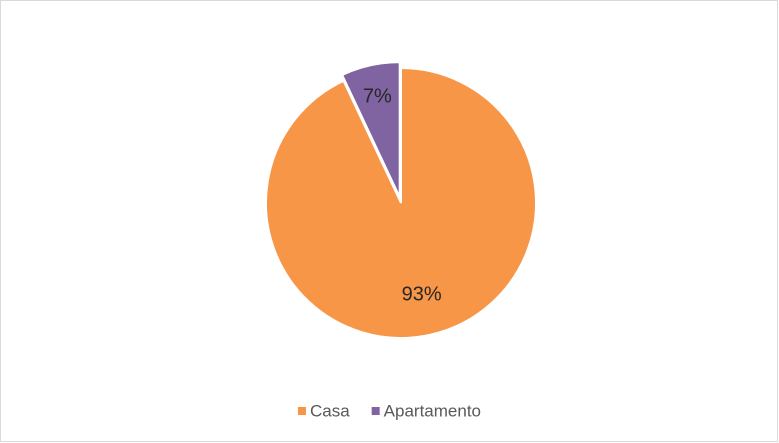  I want to click on legend: Casa Apartamento, so click(389, 410).